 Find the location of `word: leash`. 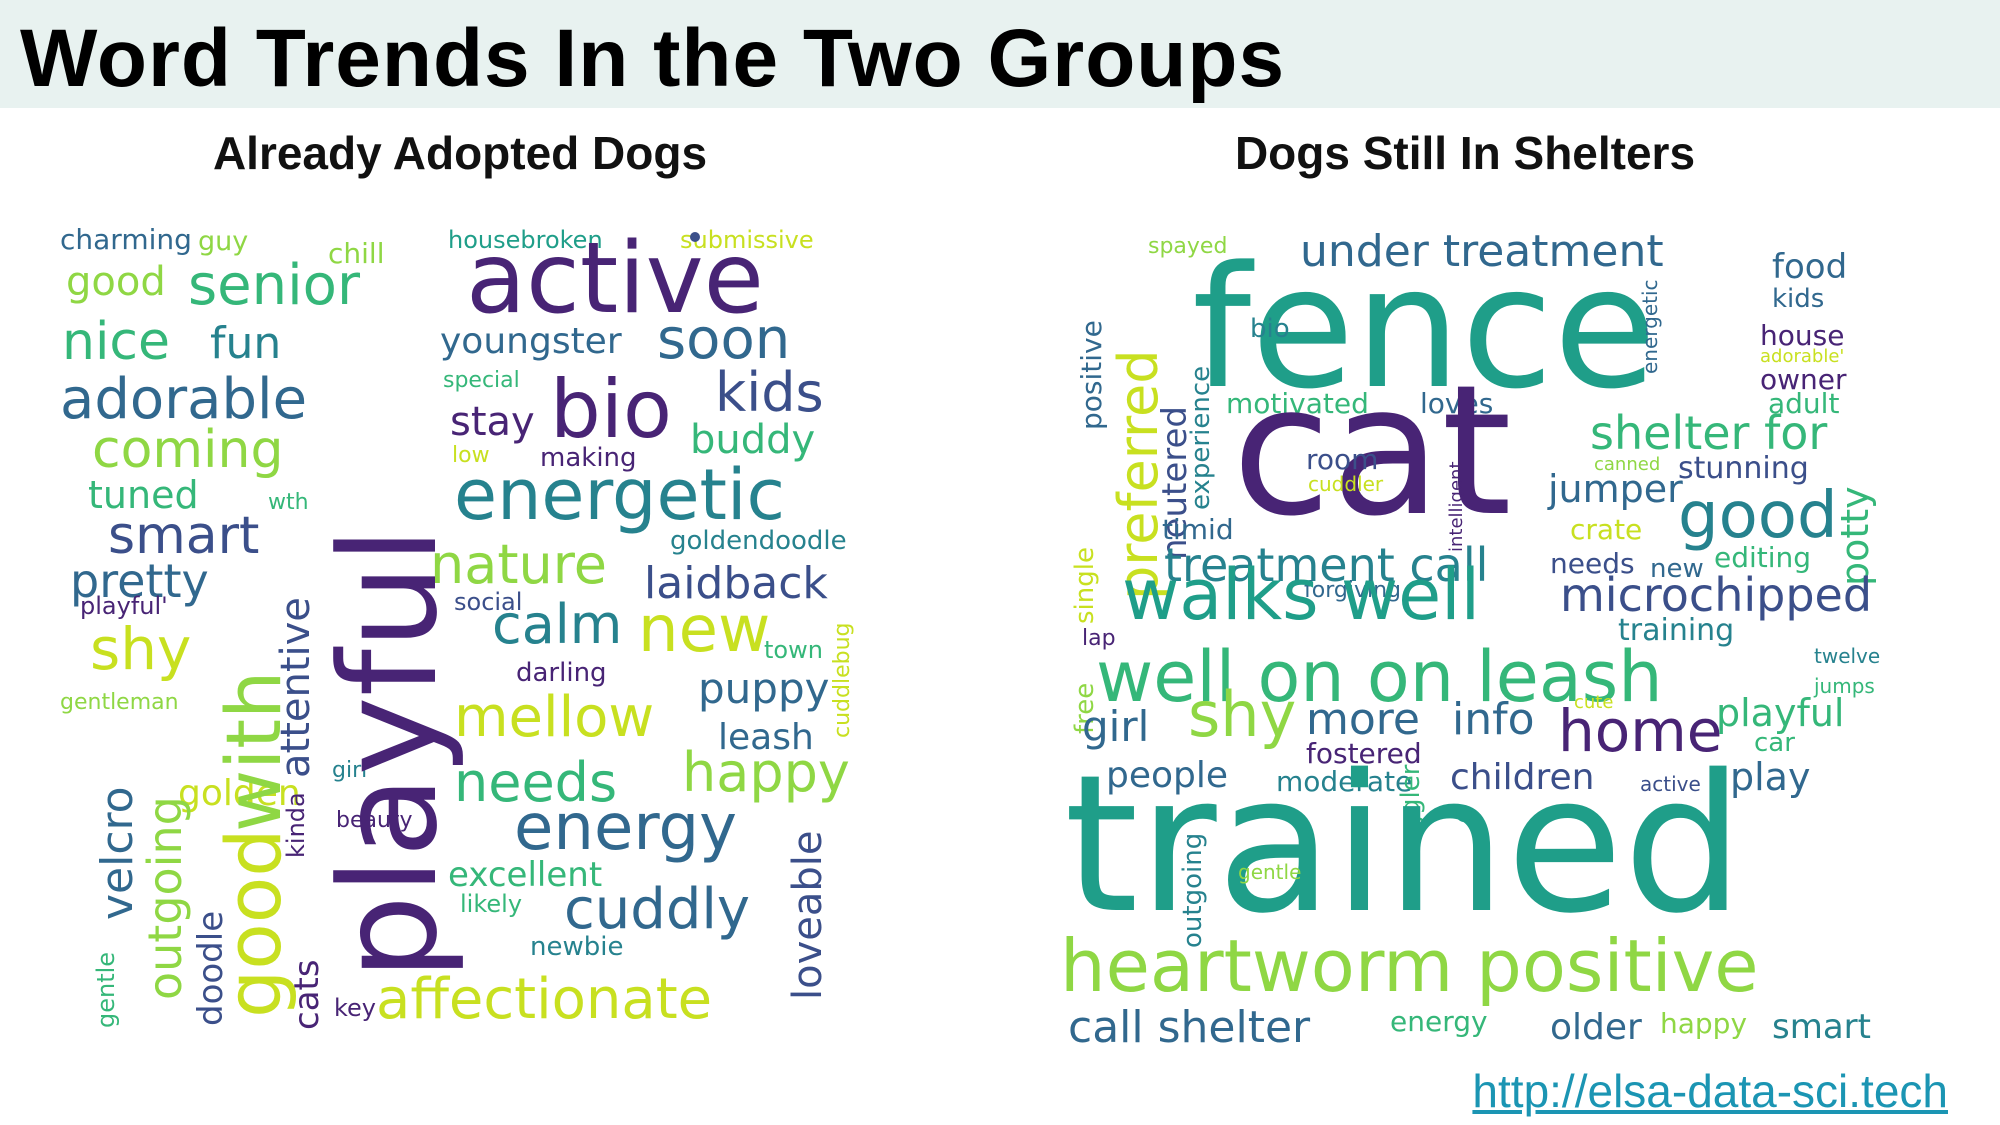

word: leash is located at coordinates (766, 737).